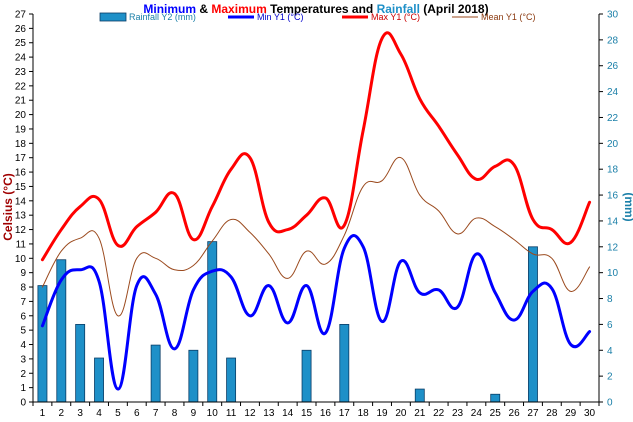 This screenshot has width=633, height=422. Describe the element at coordinates (613, 144) in the screenshot. I see `y-tick-label-right: 20` at that location.